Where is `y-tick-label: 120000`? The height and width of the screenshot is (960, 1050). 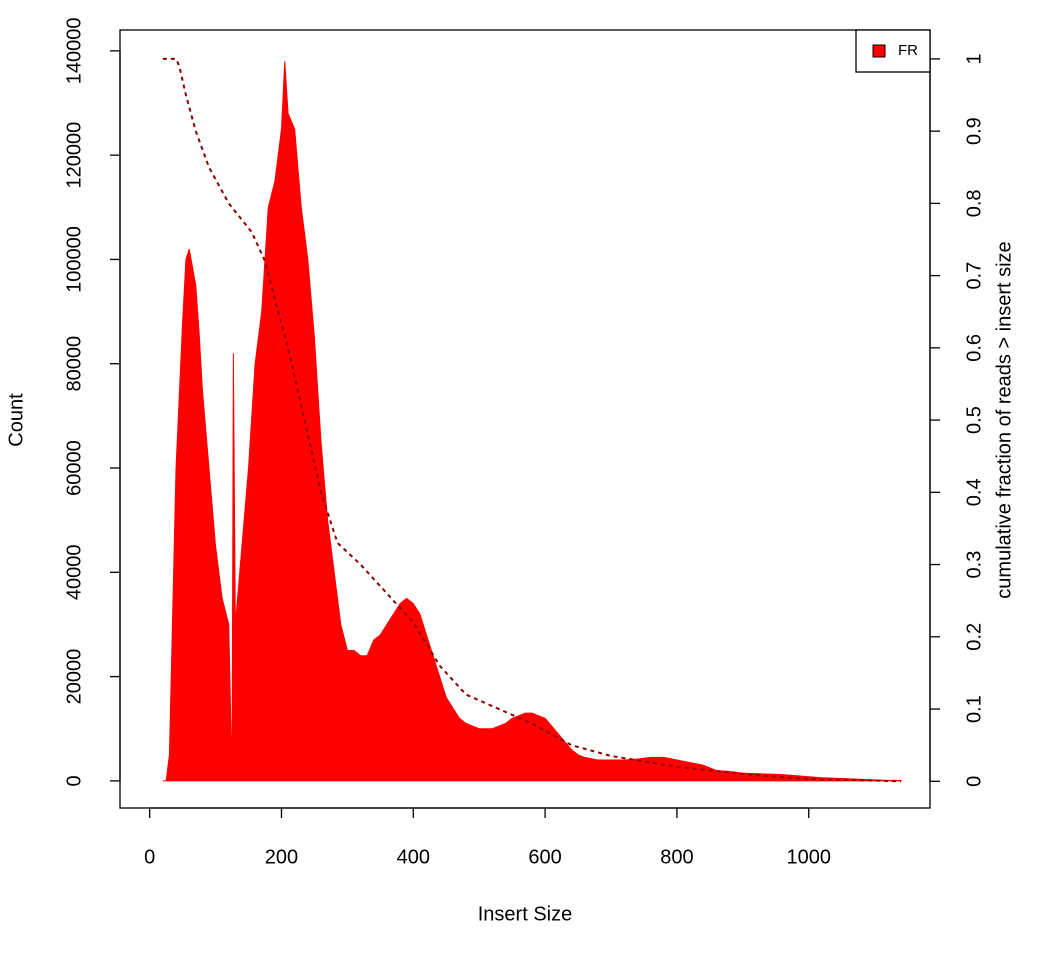
y-tick-label: 120000 is located at coordinates (74, 155).